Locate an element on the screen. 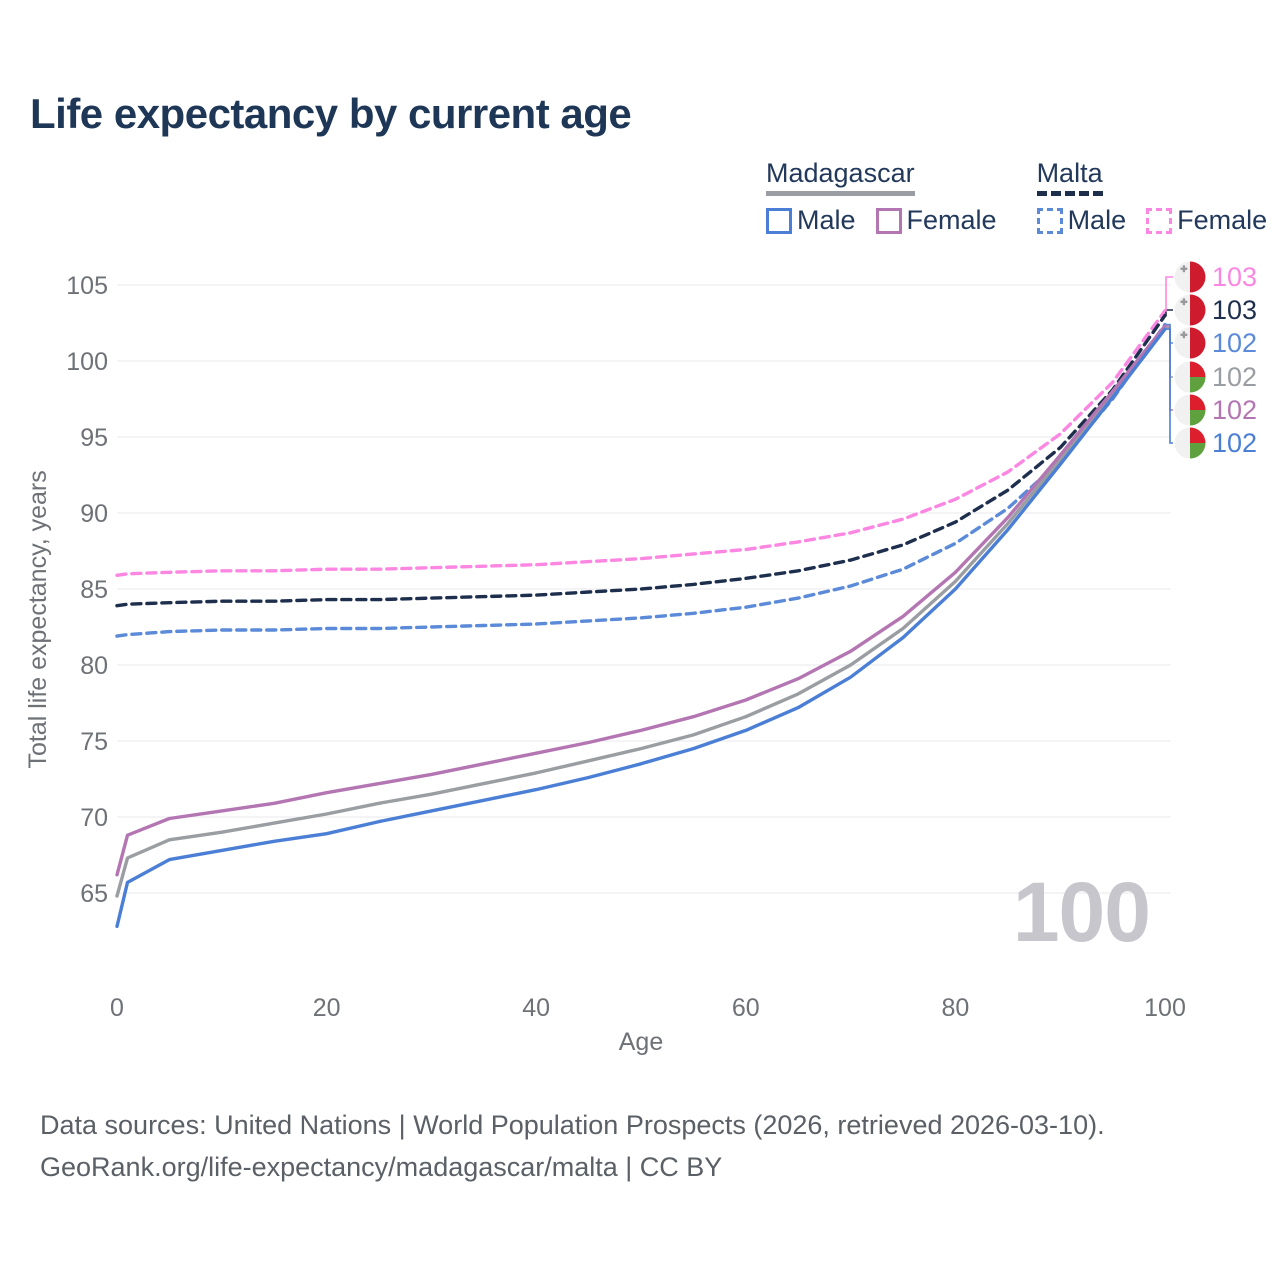 The height and width of the screenshot is (1280, 1280). legend: Madagascar Male Female Malta Male Female is located at coordinates (1016, 197).